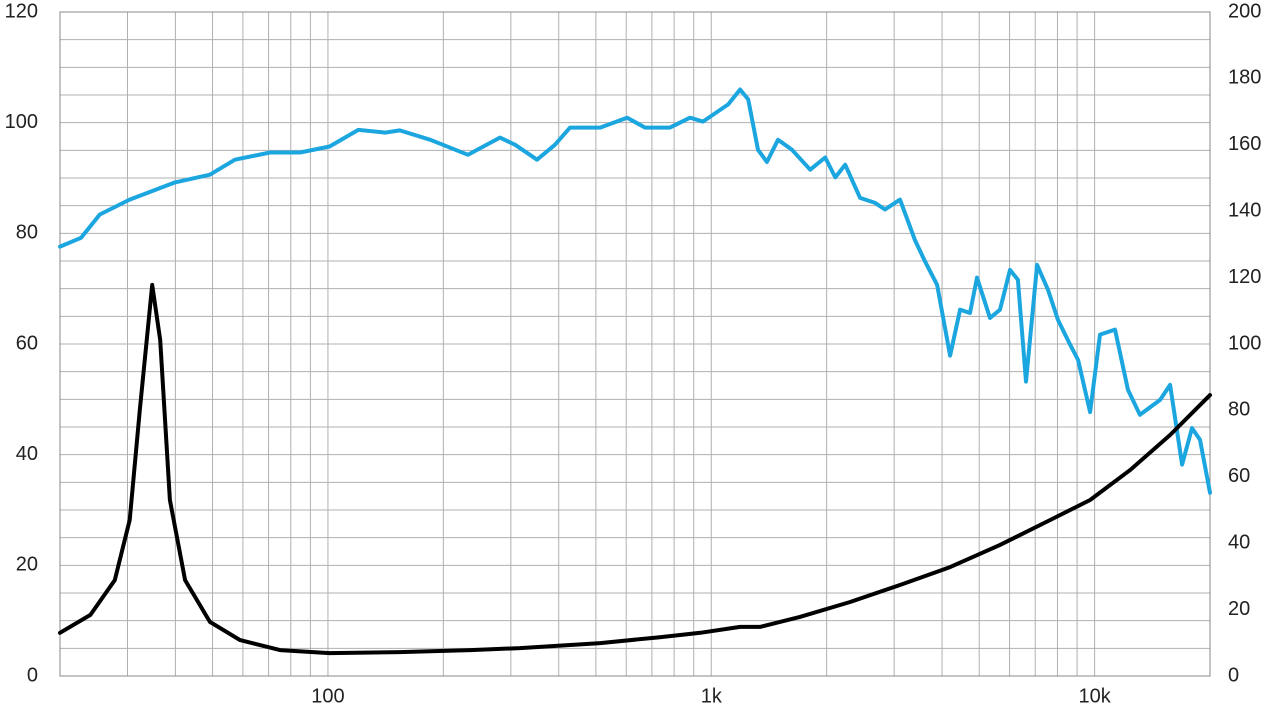 The width and height of the screenshot is (1283, 711). I want to click on y2-tick-label: 60, so click(1239, 476).